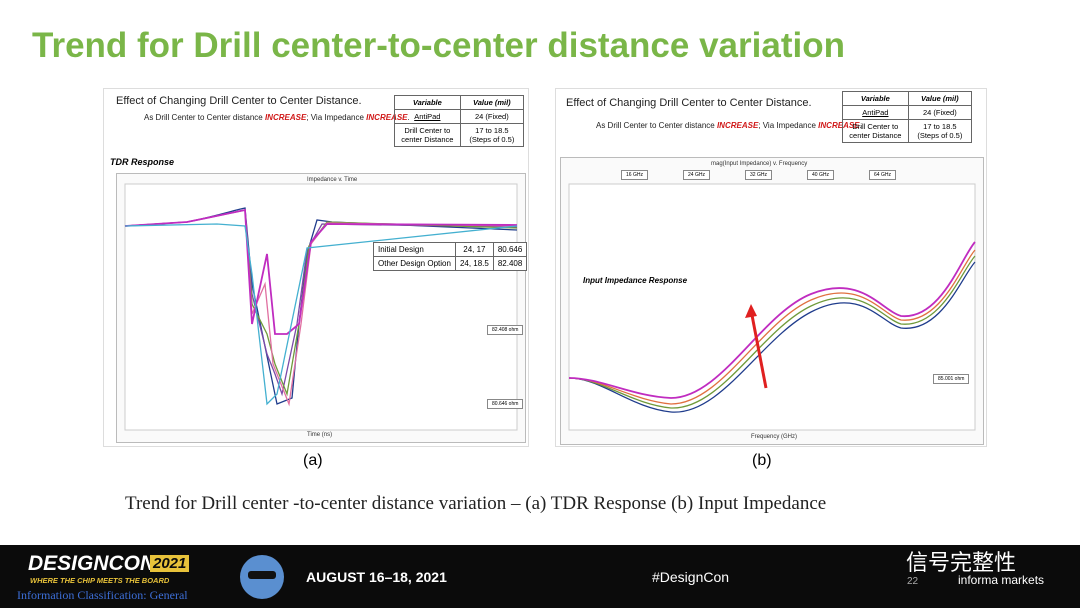 The height and width of the screenshot is (608, 1080). I want to click on trend-arrow, so click(758, 349).